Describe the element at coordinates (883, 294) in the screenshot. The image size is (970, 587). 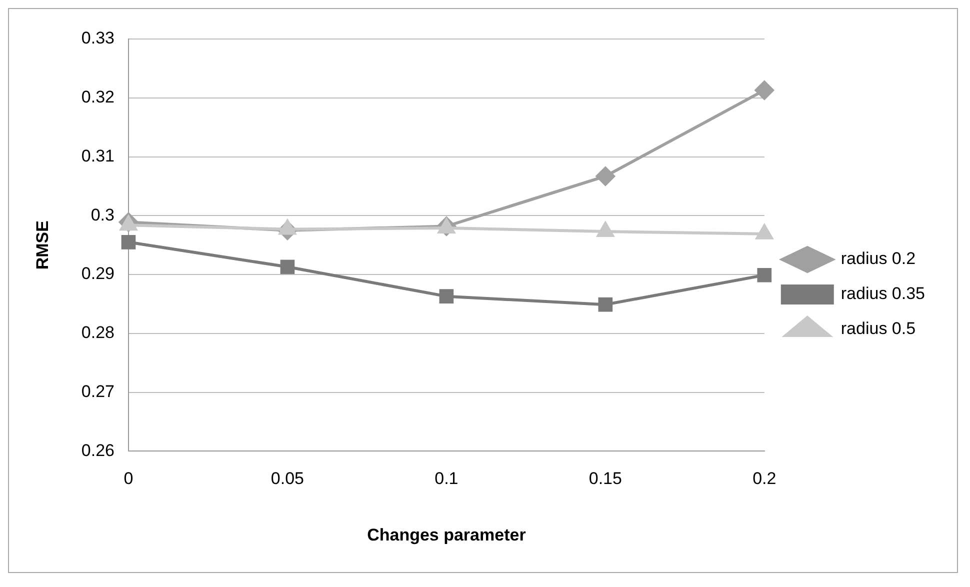
I see `legend-label: radius 0.35` at that location.